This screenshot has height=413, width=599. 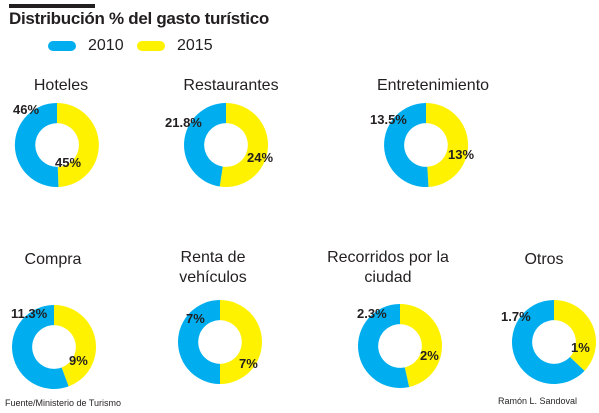 I want to click on donut-restaurantes-label-2015: 24%, so click(x=260, y=157).